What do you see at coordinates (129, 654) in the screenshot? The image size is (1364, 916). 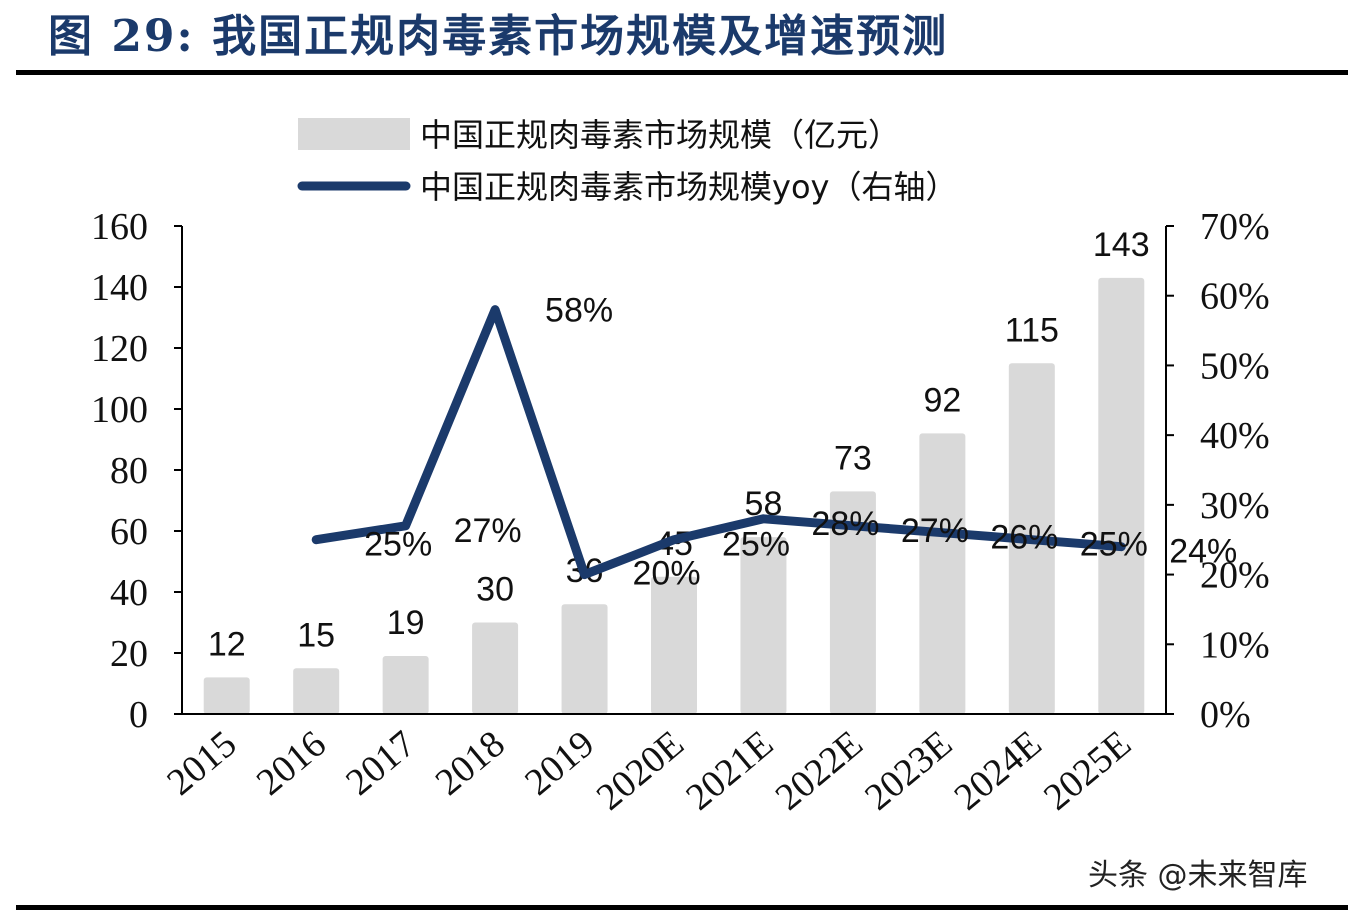 I see `left-tick-label: 20` at bounding box center [129, 654].